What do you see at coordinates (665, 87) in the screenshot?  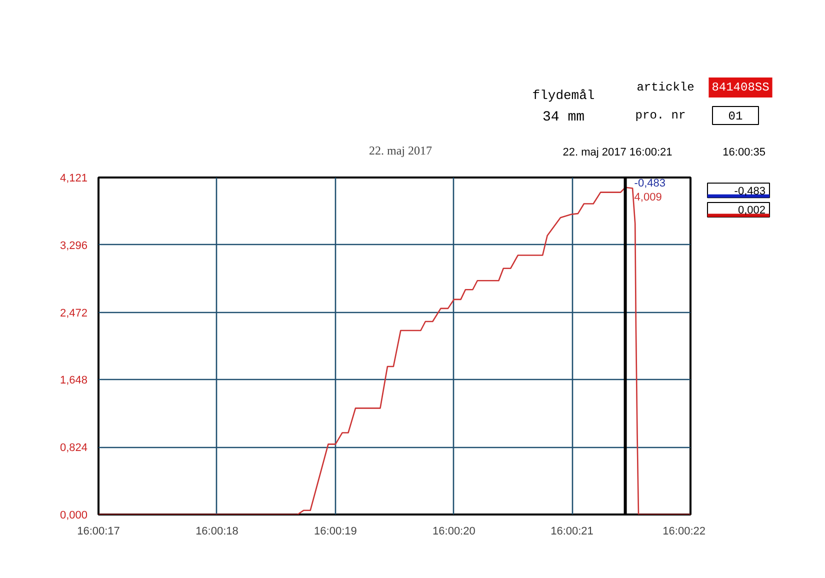 I see `text: artickle` at bounding box center [665, 87].